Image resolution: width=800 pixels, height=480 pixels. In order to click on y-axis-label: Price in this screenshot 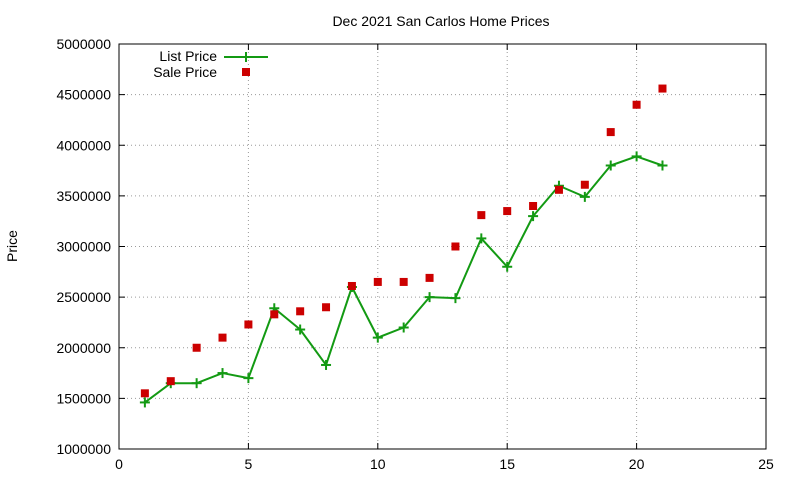, I will do `click(12, 246)`.